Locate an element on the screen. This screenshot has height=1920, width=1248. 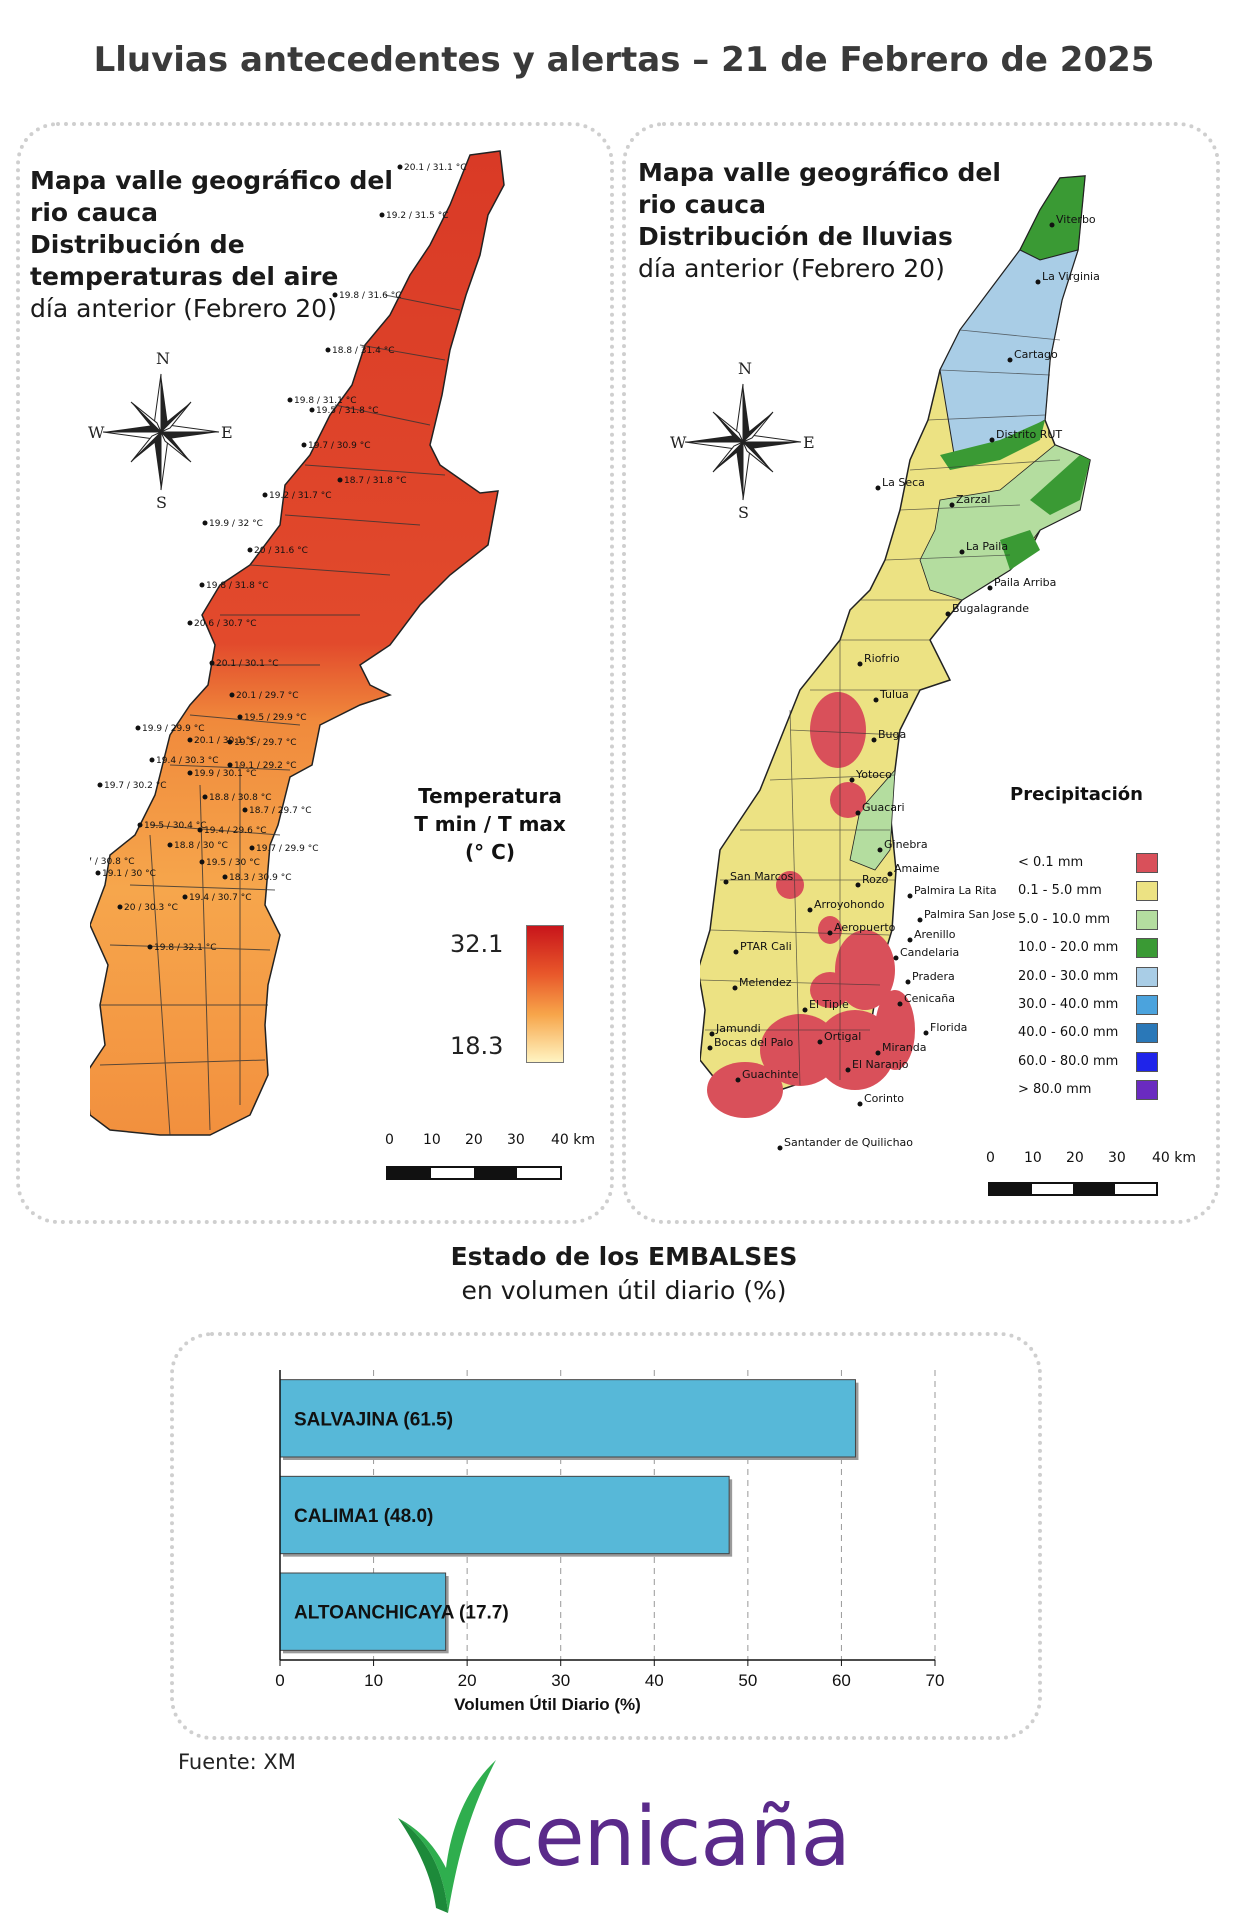
city-label: San Marcos is located at coordinates (761, 876).